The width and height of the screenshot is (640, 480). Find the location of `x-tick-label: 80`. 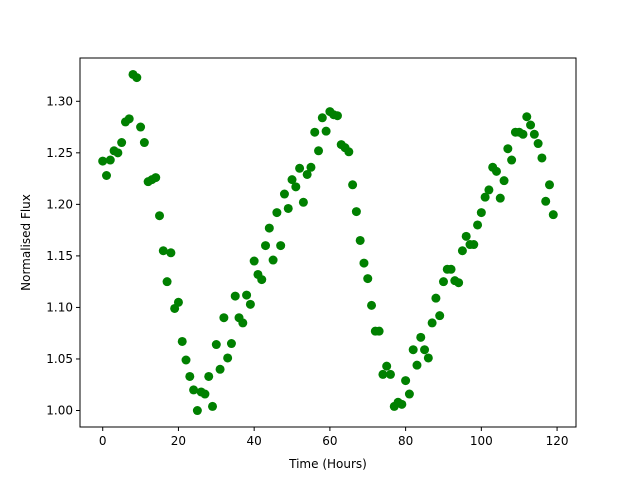

x-tick-label: 80 is located at coordinates (405, 441).